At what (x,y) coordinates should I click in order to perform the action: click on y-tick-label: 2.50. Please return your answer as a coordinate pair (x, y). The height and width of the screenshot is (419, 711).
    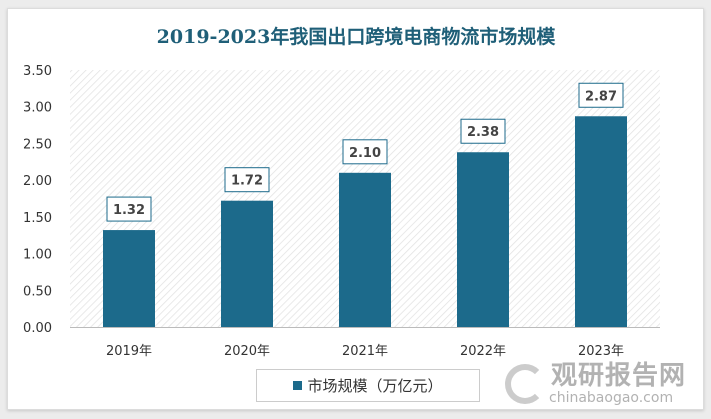
    Looking at the image, I should click on (37, 144).